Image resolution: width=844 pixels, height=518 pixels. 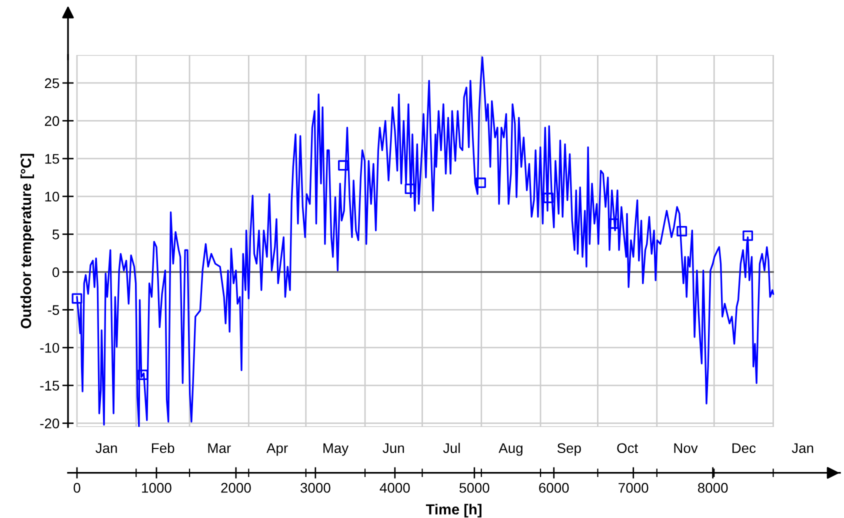 I want to click on x-tick-label: 1000, so click(x=157, y=487).